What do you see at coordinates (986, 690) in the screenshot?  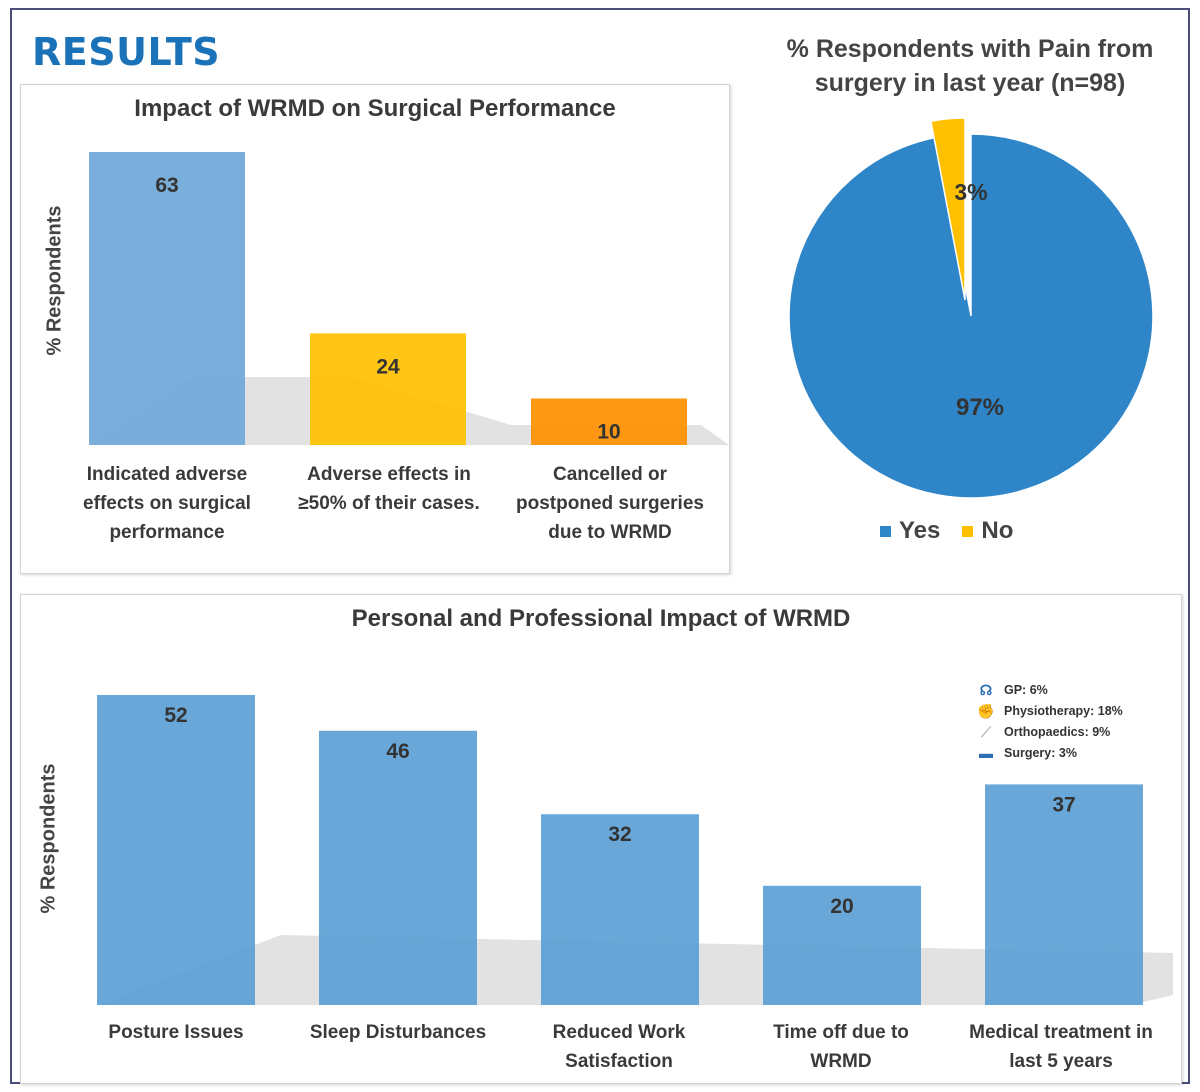 I see `stethoscope-icon: ☊` at bounding box center [986, 690].